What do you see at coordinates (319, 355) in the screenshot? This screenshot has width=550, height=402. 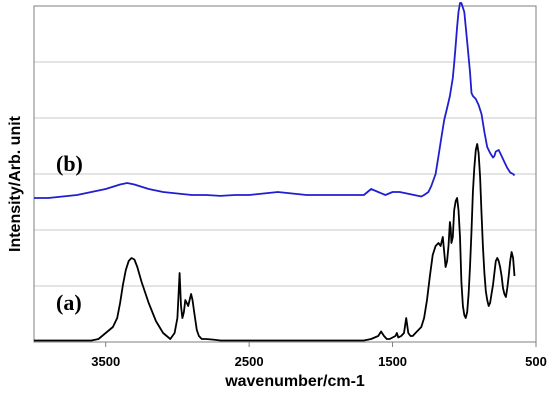 I see `x-axis-ticks: 3500 2500 1500 500` at bounding box center [319, 355].